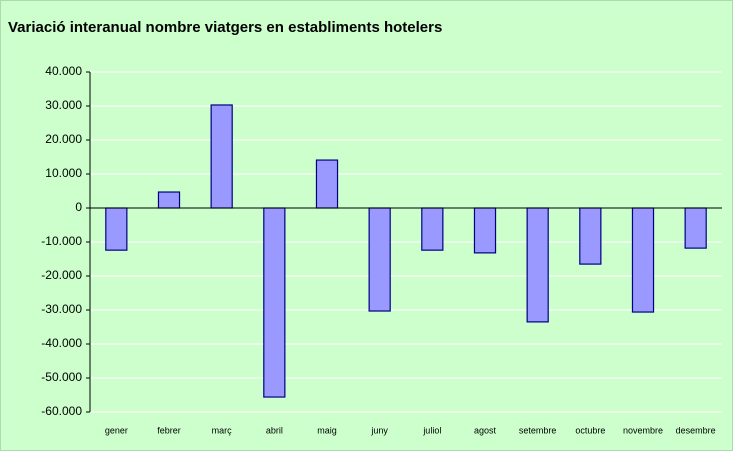 Image resolution: width=733 pixels, height=451 pixels. I want to click on x-tick-label: abril, so click(274, 430).